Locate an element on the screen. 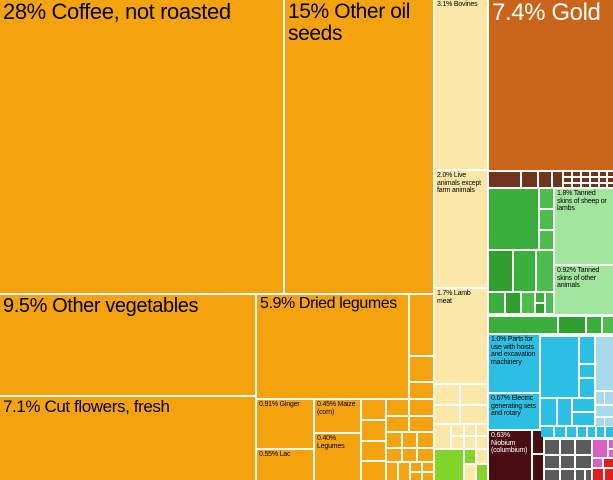 The height and width of the screenshot is (480, 613). tile-lac: 0.55% Lac is located at coordinates (285, 465).